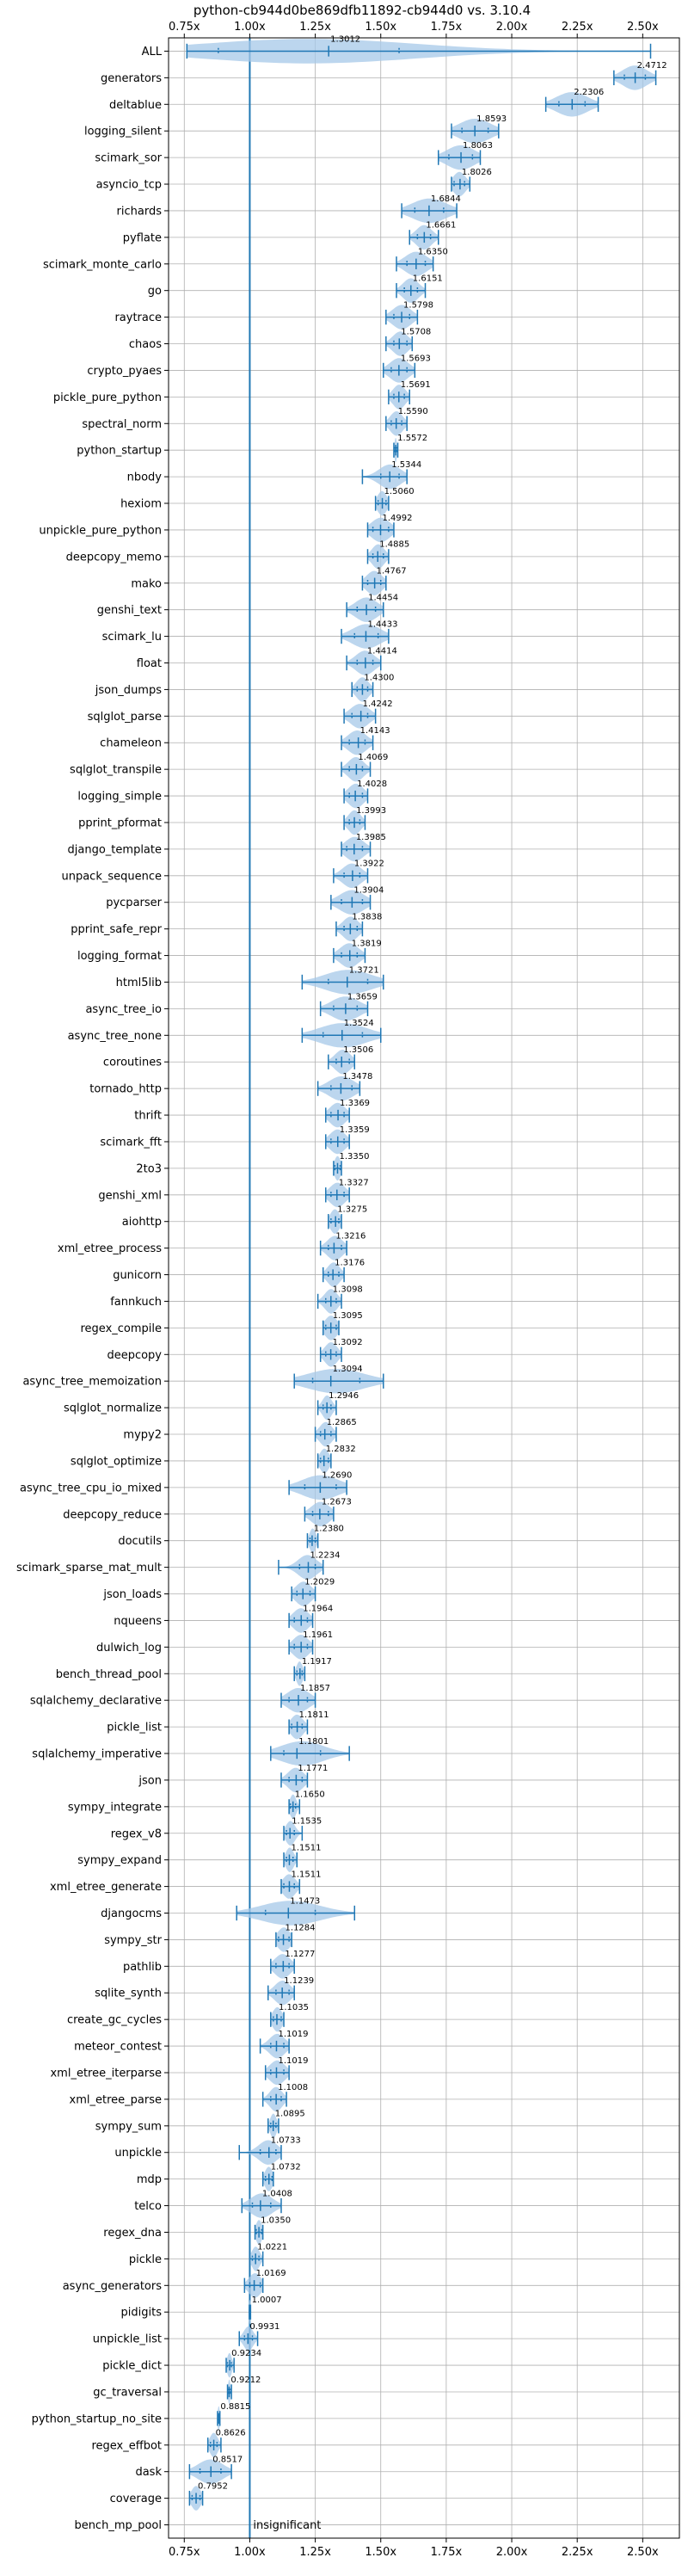  What do you see at coordinates (348, 1289) in the screenshot?
I see `median-value-label: 1.3098` at bounding box center [348, 1289].